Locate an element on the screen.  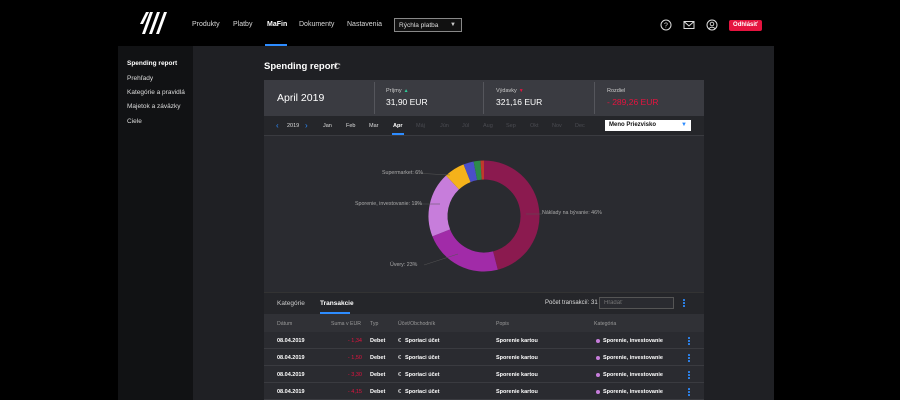
logout-button: Odhlásiť is located at coordinates (745, 25).